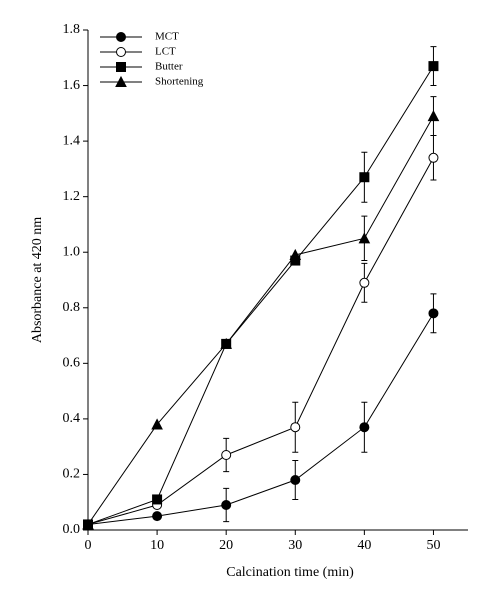 The width and height of the screenshot is (500, 594). I want to click on x-tick-label: 10, so click(157, 545).